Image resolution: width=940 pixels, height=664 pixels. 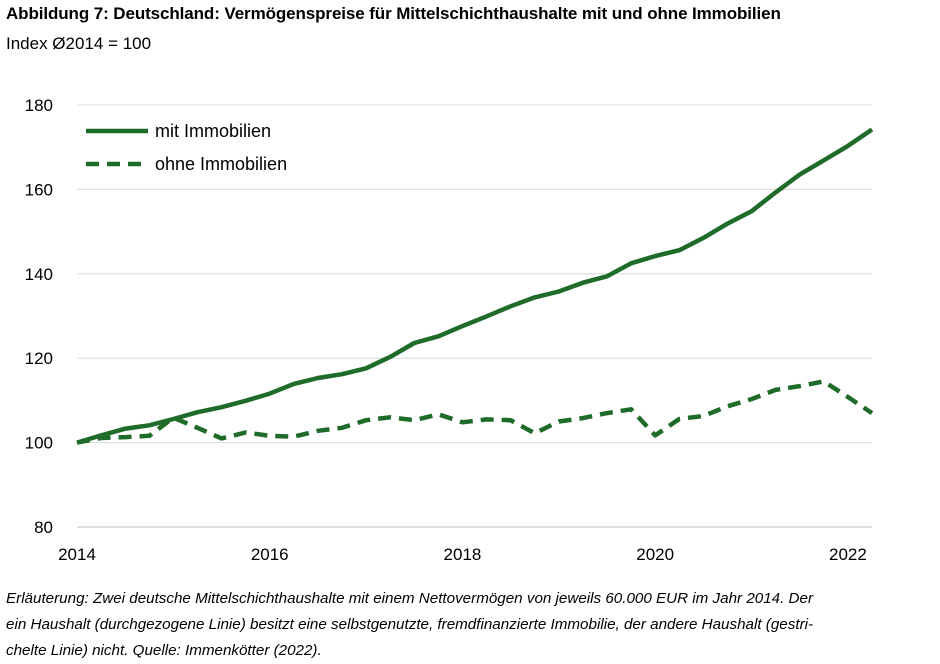 I want to click on x-tick-2020: 2020, so click(x=655, y=554).